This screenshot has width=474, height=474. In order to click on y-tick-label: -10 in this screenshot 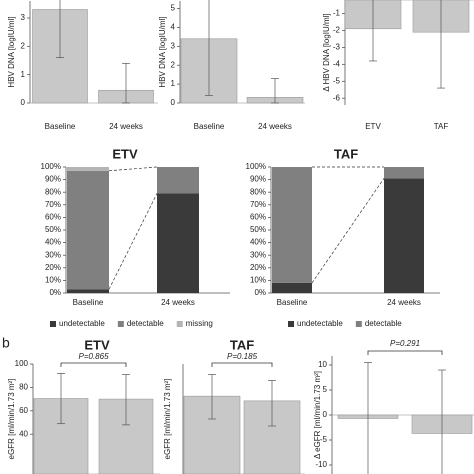, I will do `click(321, 464)`.